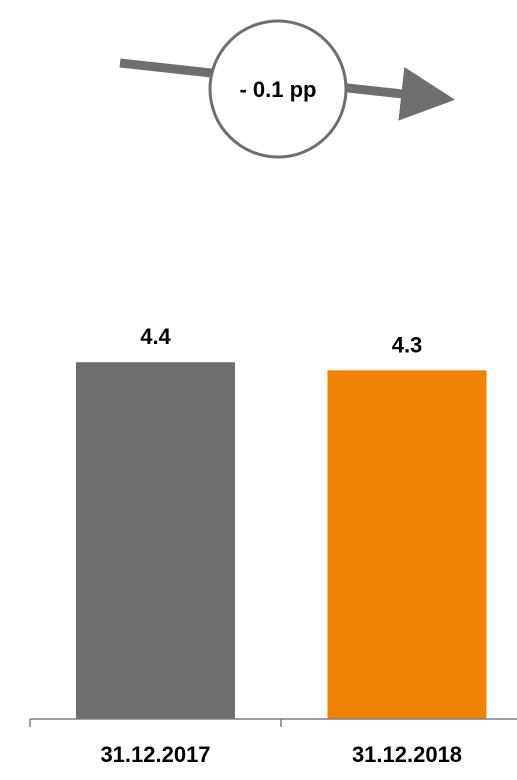 This screenshot has width=517, height=780. Describe the element at coordinates (407, 754) in the screenshot. I see `category-label-31-12-2018: 31.12.2018` at that location.